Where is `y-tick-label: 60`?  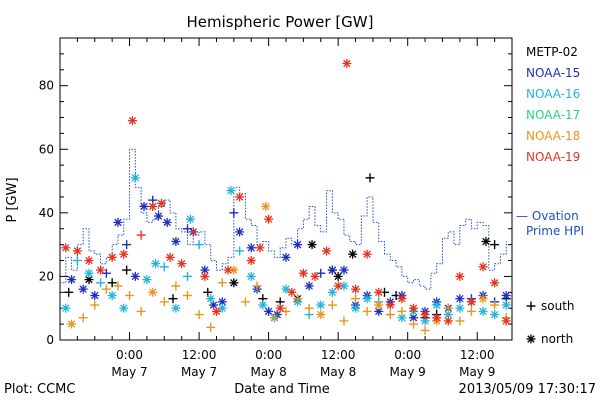 y-tick-label: 60 is located at coordinates (46, 149).